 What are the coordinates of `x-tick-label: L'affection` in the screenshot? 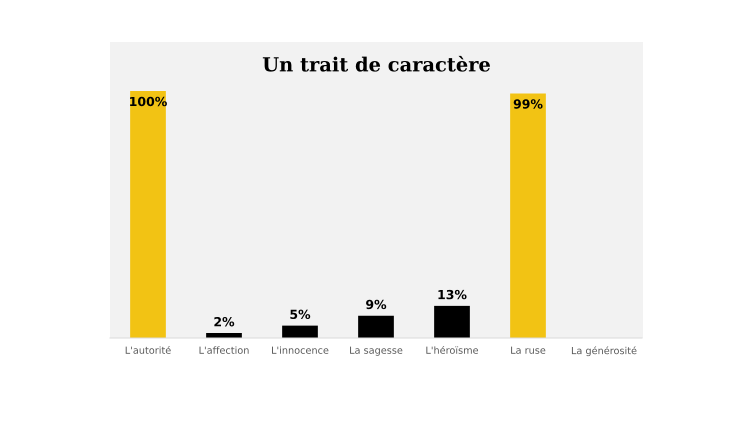 It's located at (224, 350).